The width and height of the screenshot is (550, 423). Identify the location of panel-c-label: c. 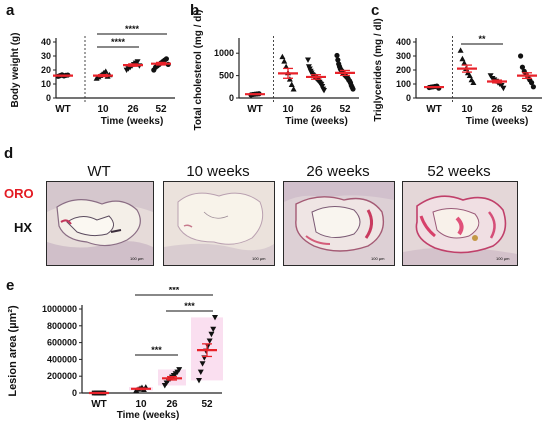
(375, 10).